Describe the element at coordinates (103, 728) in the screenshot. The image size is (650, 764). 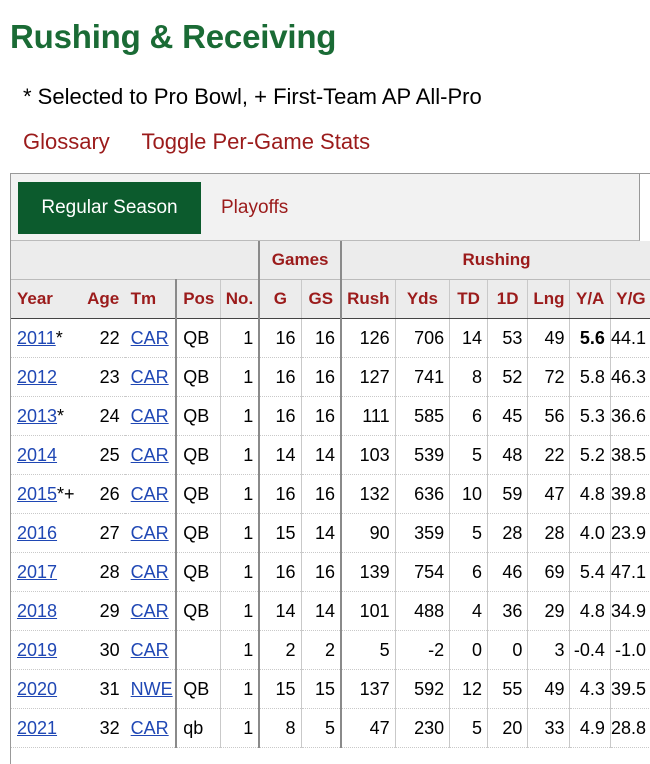
I see `cell-age: 32` at that location.